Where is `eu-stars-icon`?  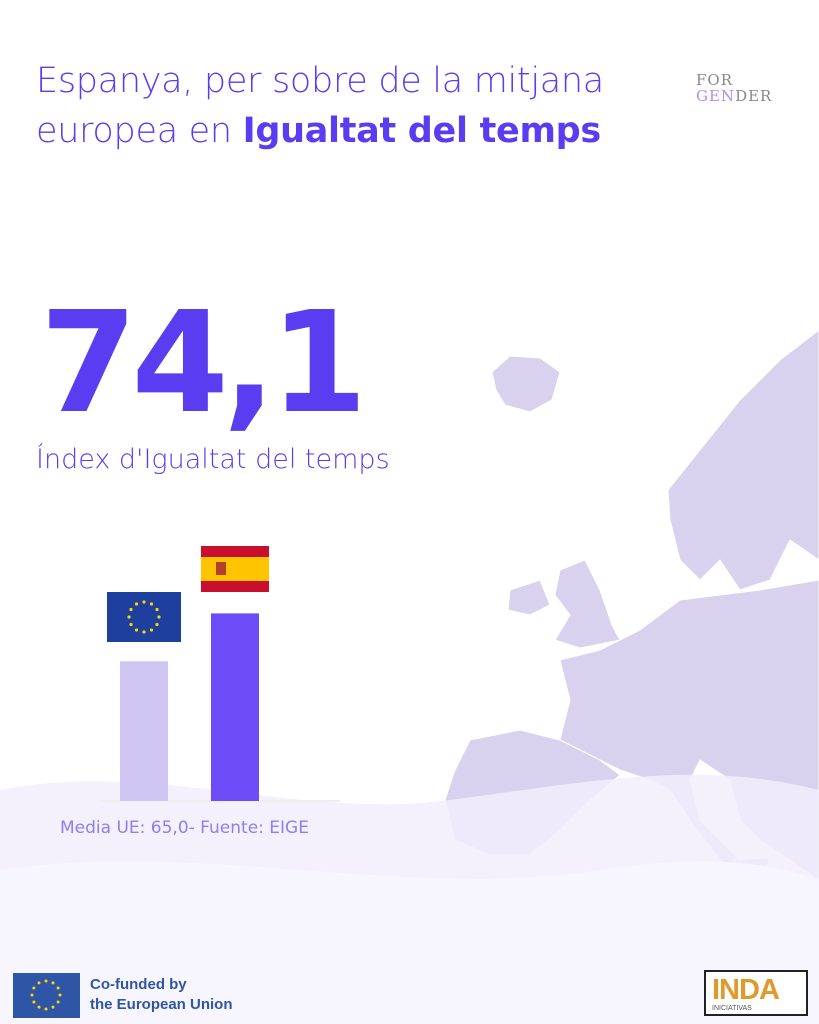
eu-stars-icon is located at coordinates (46, 995).